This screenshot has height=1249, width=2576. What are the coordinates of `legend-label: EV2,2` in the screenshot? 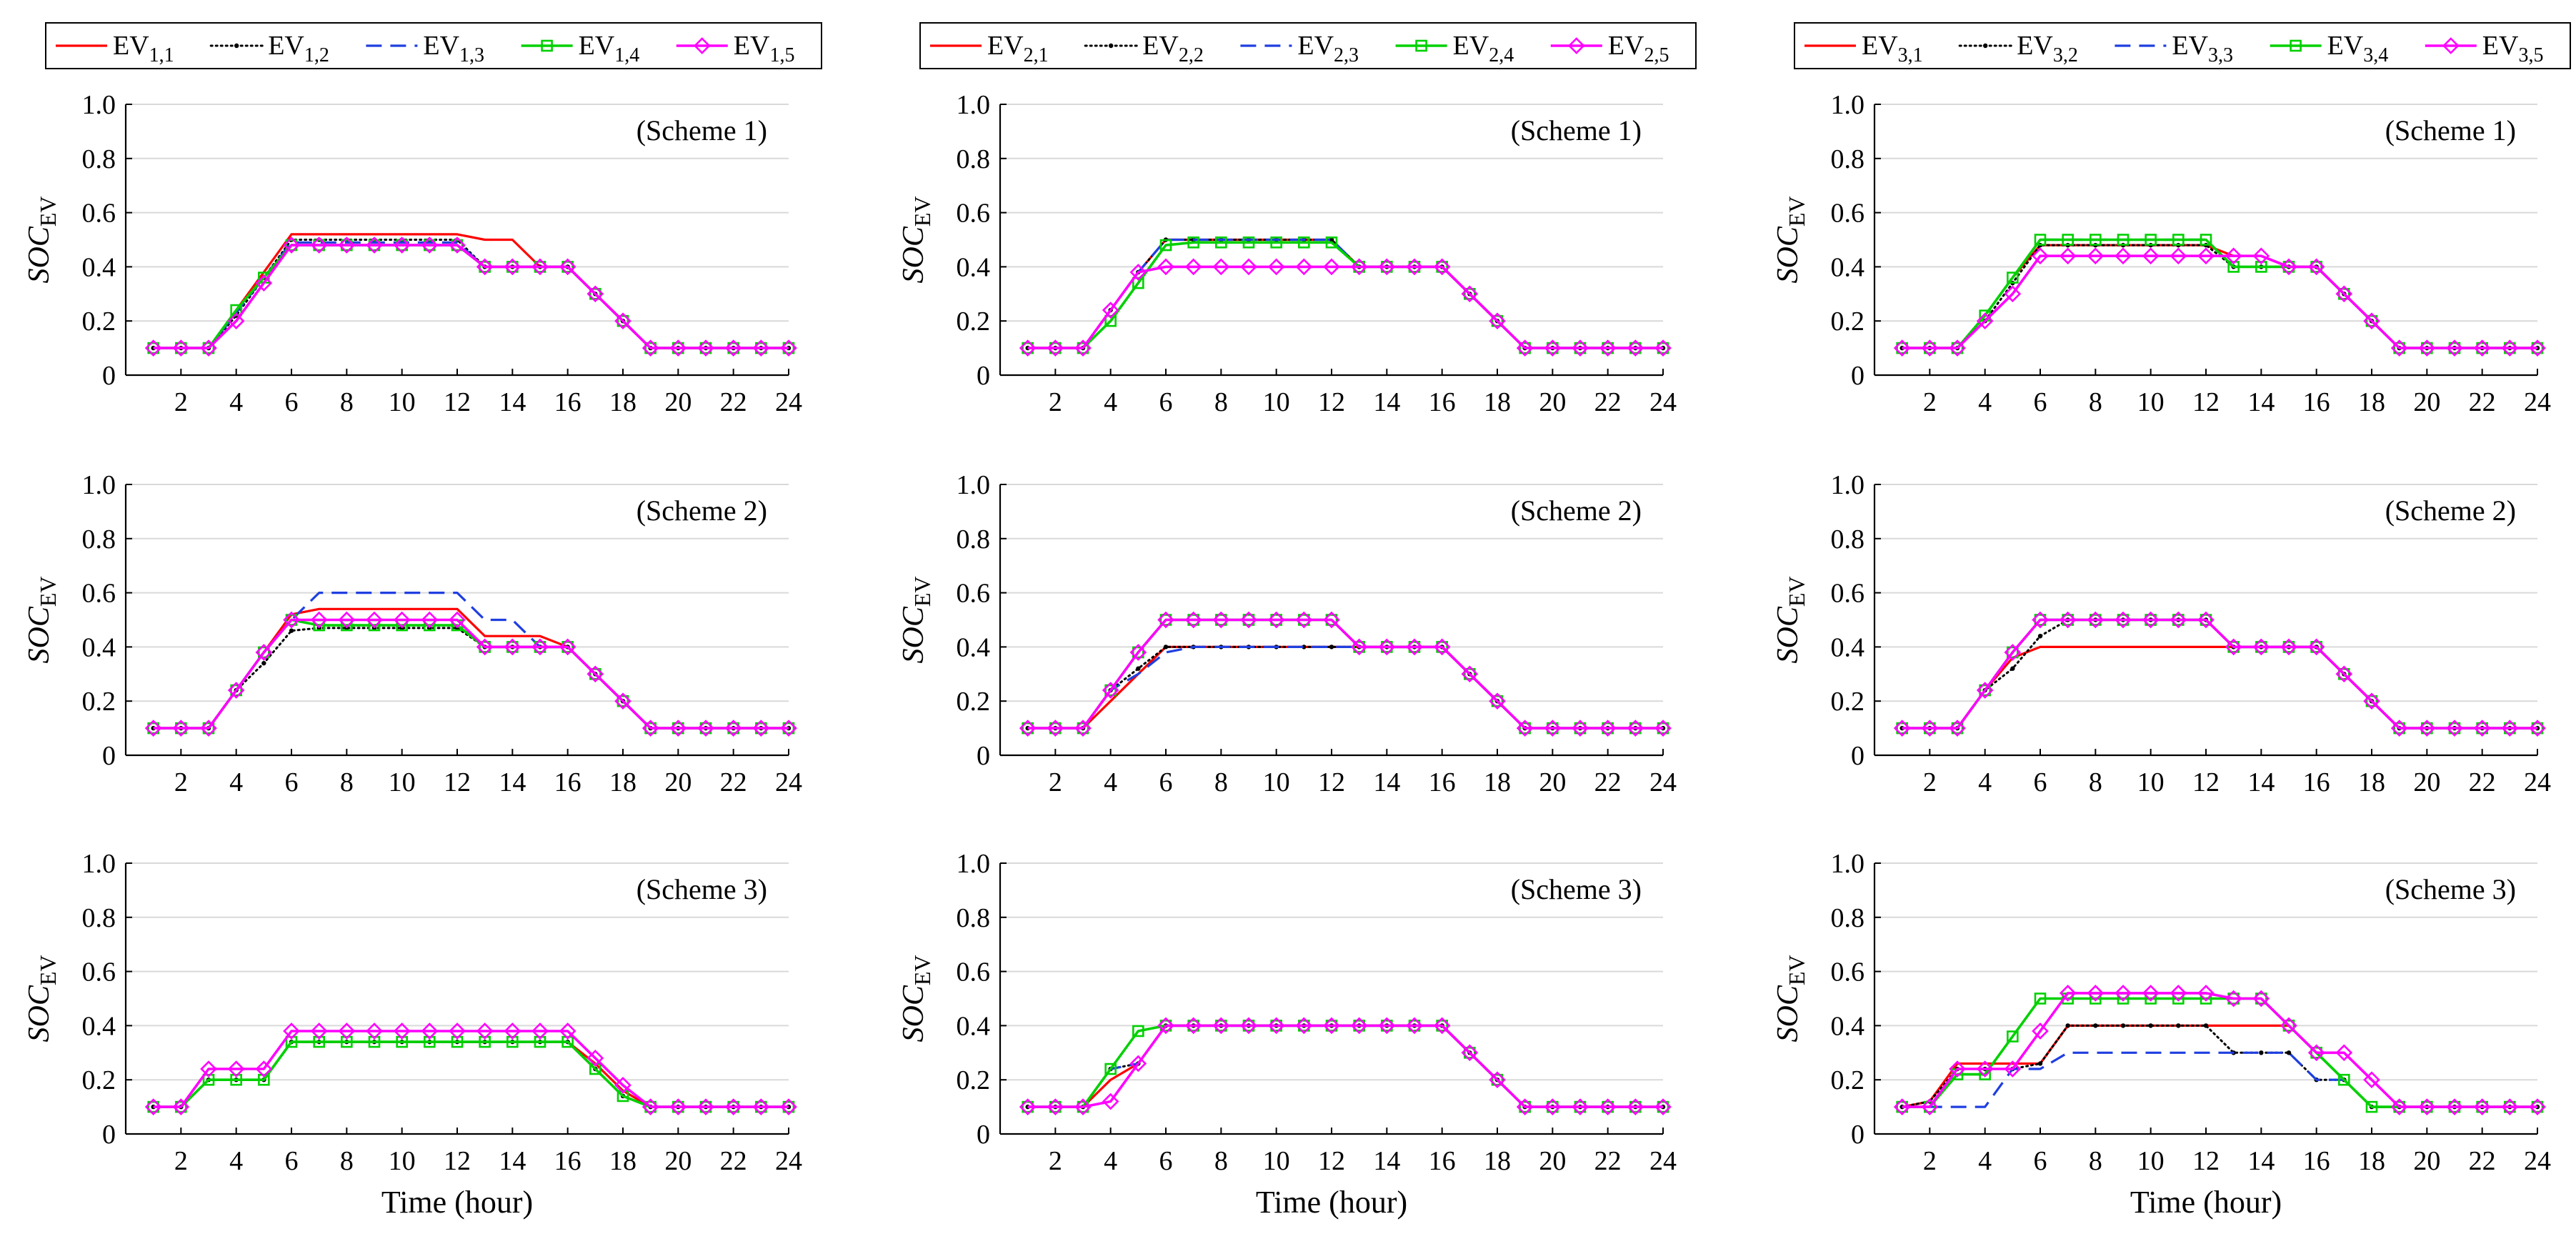 It's located at (1173, 48).